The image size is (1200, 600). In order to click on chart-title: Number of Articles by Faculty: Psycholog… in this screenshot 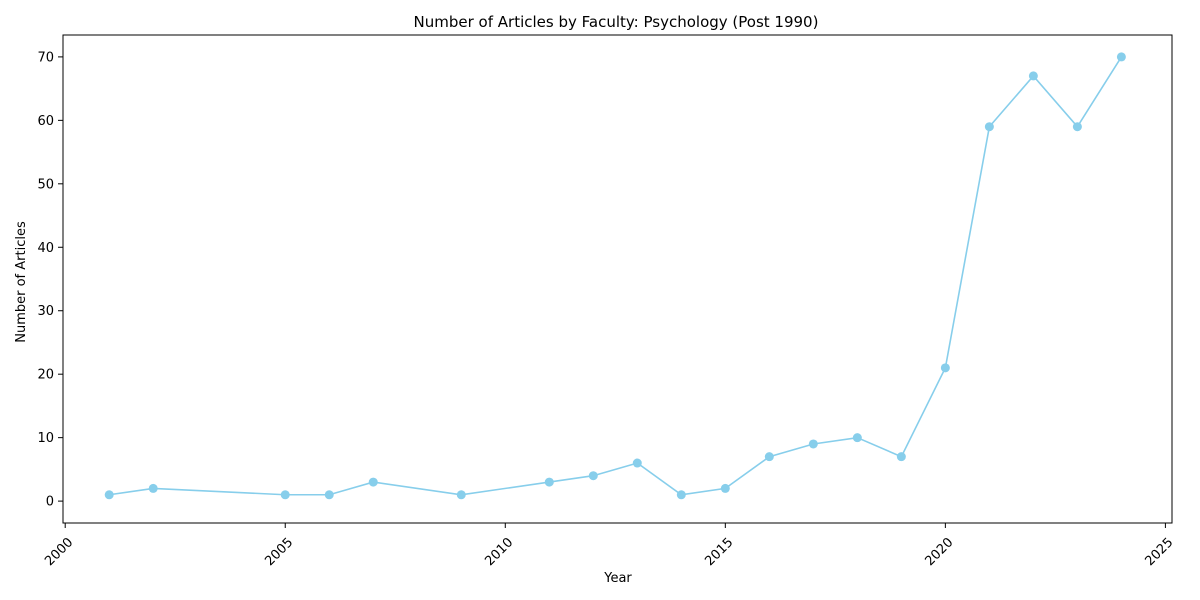, I will do `click(616, 22)`.